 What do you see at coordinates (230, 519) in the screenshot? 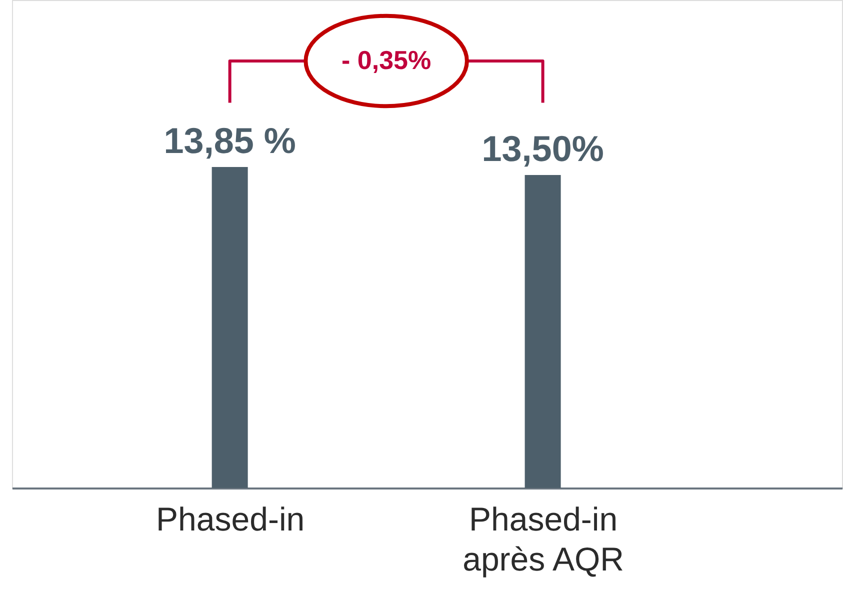
I see `x-tick-label: Phased-in` at bounding box center [230, 519].